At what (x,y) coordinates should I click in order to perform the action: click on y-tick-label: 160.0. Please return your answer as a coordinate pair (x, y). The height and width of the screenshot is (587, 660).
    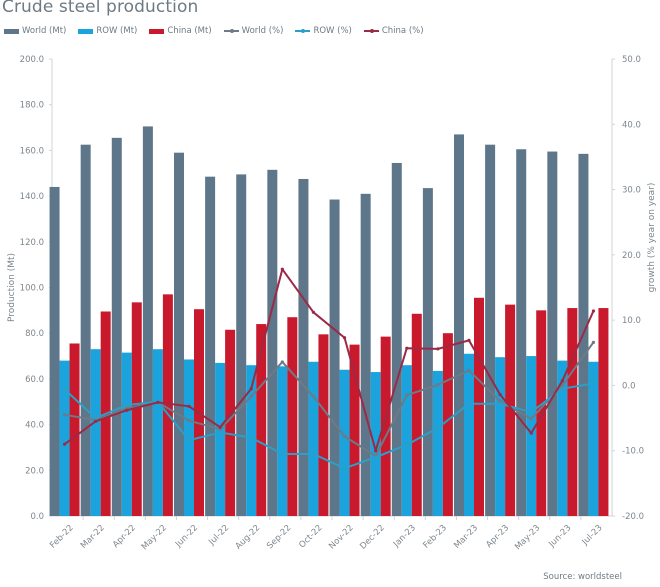
    Looking at the image, I should click on (32, 151).